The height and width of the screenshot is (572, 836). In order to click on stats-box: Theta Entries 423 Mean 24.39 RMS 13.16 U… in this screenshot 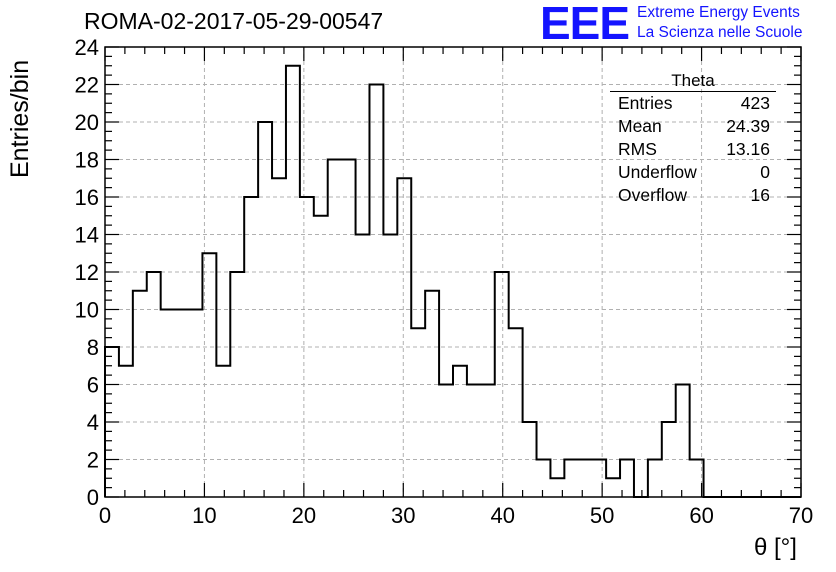, I will do `click(693, 138)`.